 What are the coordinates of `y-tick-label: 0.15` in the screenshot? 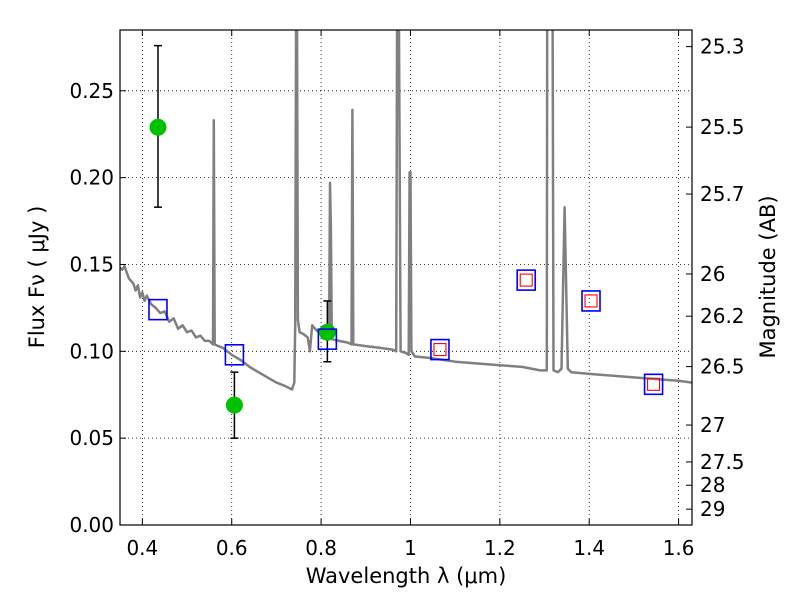 It's located at (91, 264).